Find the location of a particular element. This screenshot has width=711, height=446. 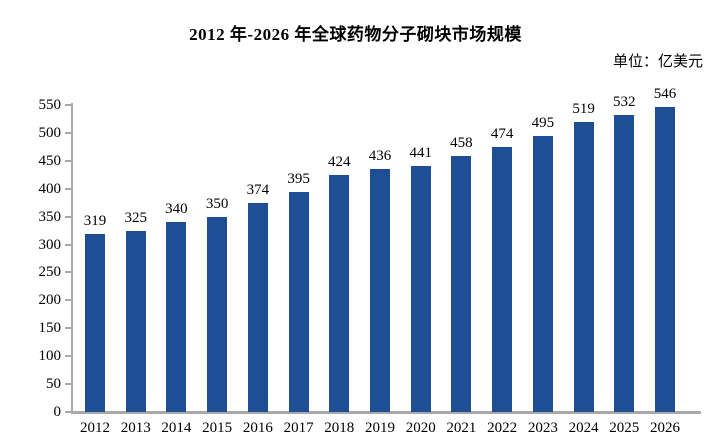

y-tick-label: 550 is located at coordinates (50, 105).